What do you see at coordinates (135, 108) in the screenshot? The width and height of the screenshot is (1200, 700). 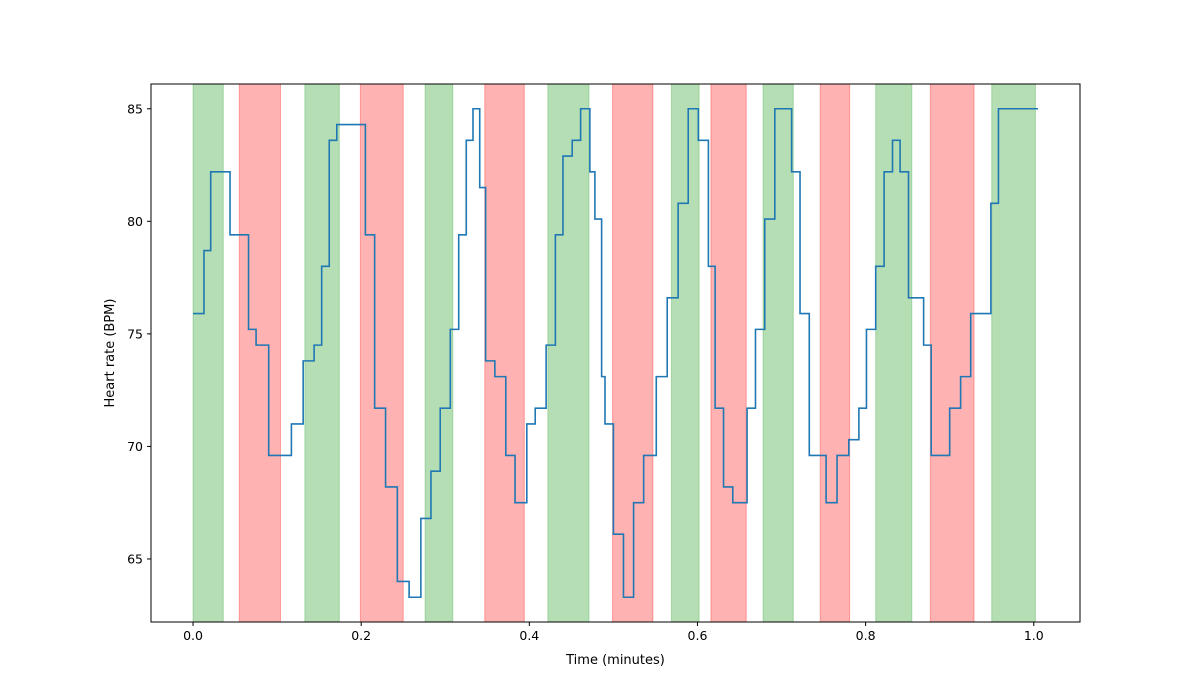 I see `y-tick-label: 85` at bounding box center [135, 108].